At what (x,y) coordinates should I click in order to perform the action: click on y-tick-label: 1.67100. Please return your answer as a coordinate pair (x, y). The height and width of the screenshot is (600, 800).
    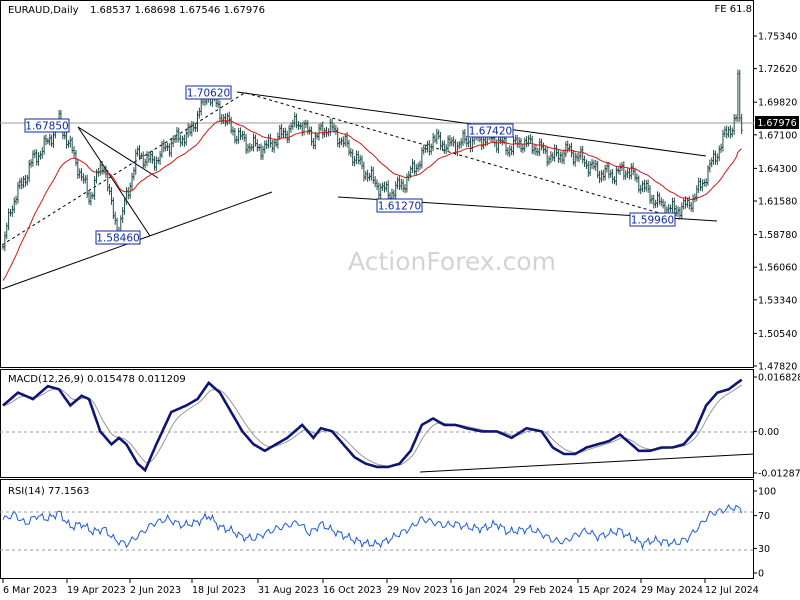
    Looking at the image, I should click on (777, 135).